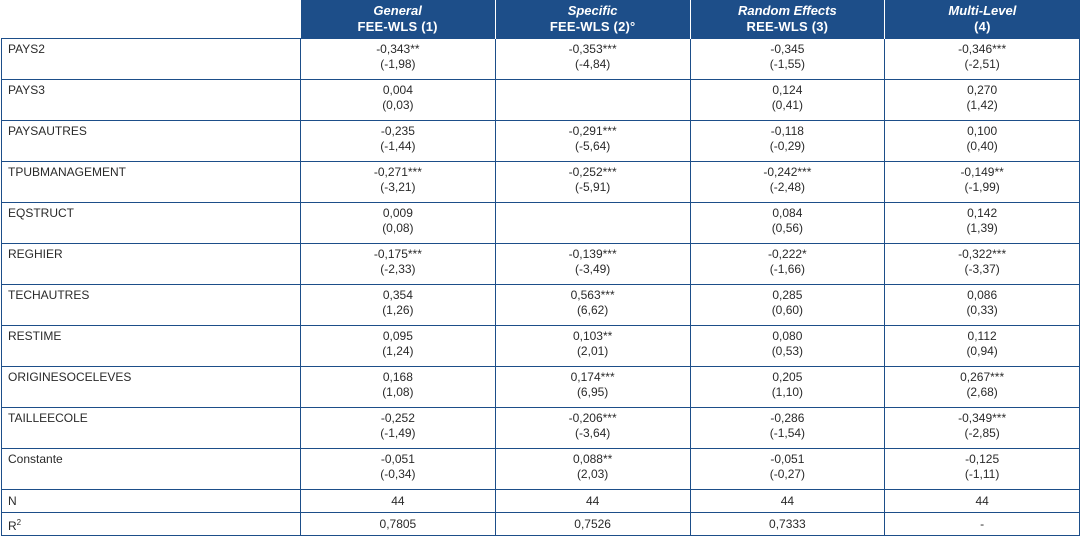  What do you see at coordinates (982, 105) in the screenshot?
I see `t-statistic: (1,42)` at bounding box center [982, 105].